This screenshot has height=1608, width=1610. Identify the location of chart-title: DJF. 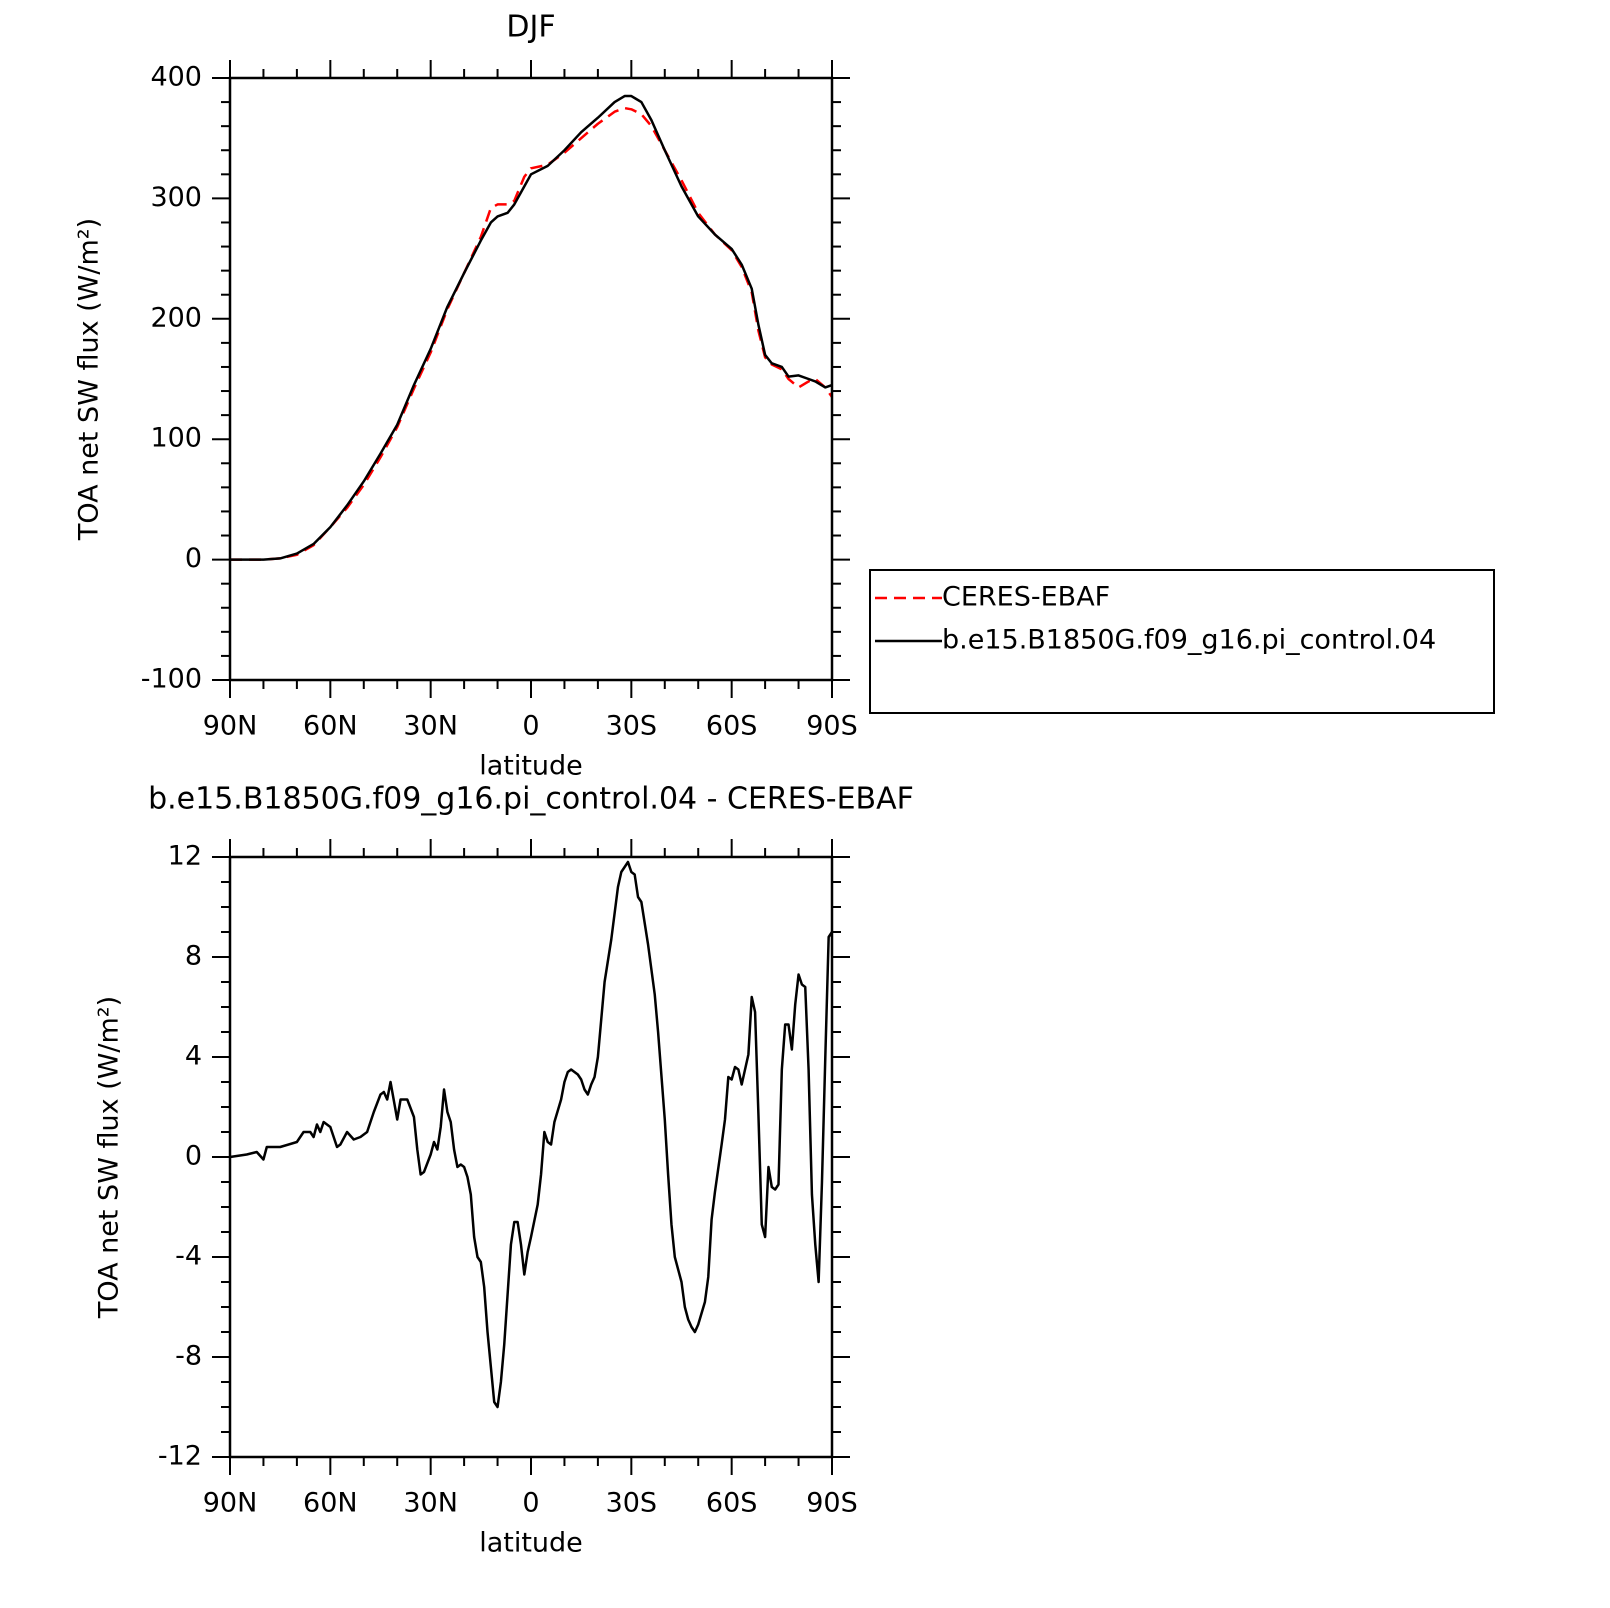
(530, 27).